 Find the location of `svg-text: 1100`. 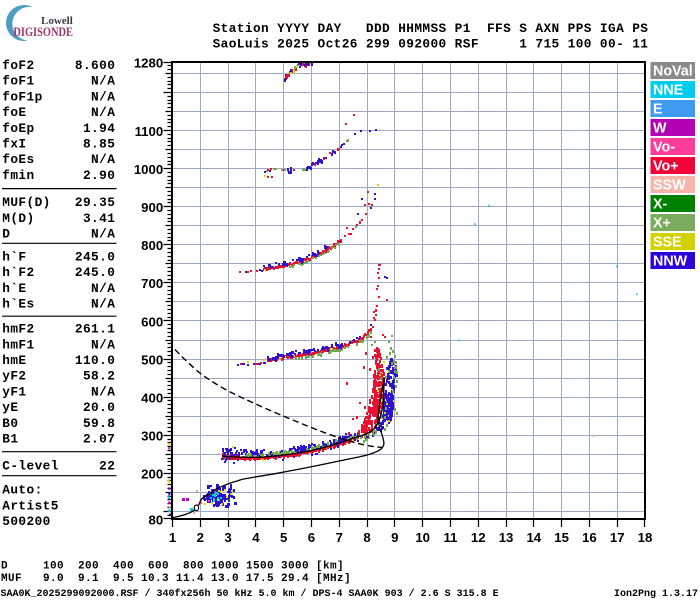

svg-text: 1100 is located at coordinates (149, 131).